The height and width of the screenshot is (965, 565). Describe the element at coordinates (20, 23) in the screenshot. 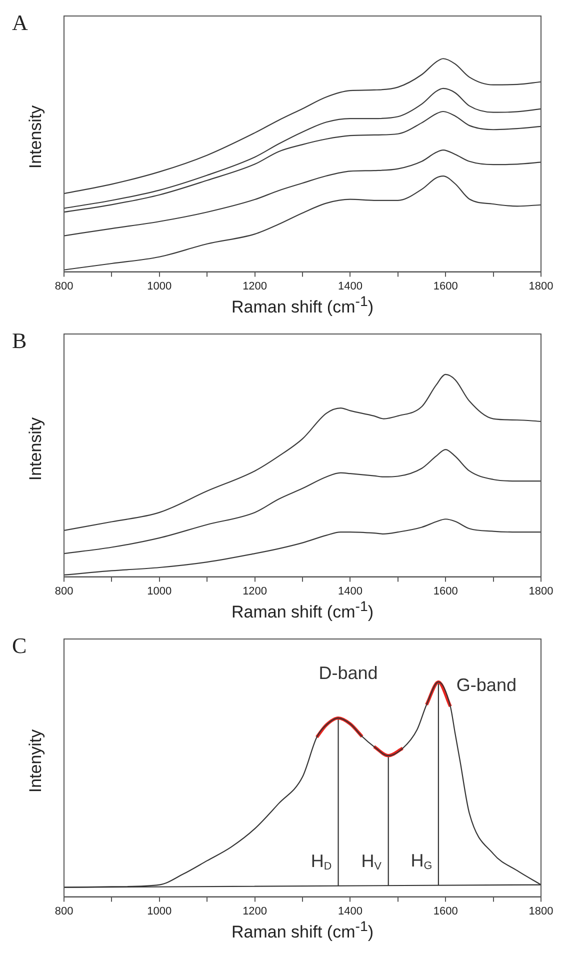

I see `chart-title: A` at that location.